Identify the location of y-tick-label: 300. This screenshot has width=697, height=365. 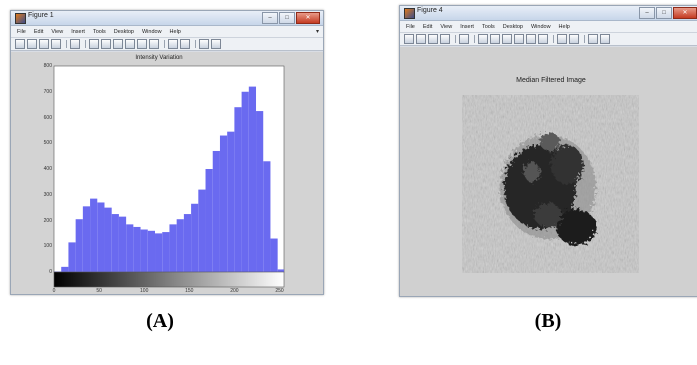
(47, 194).